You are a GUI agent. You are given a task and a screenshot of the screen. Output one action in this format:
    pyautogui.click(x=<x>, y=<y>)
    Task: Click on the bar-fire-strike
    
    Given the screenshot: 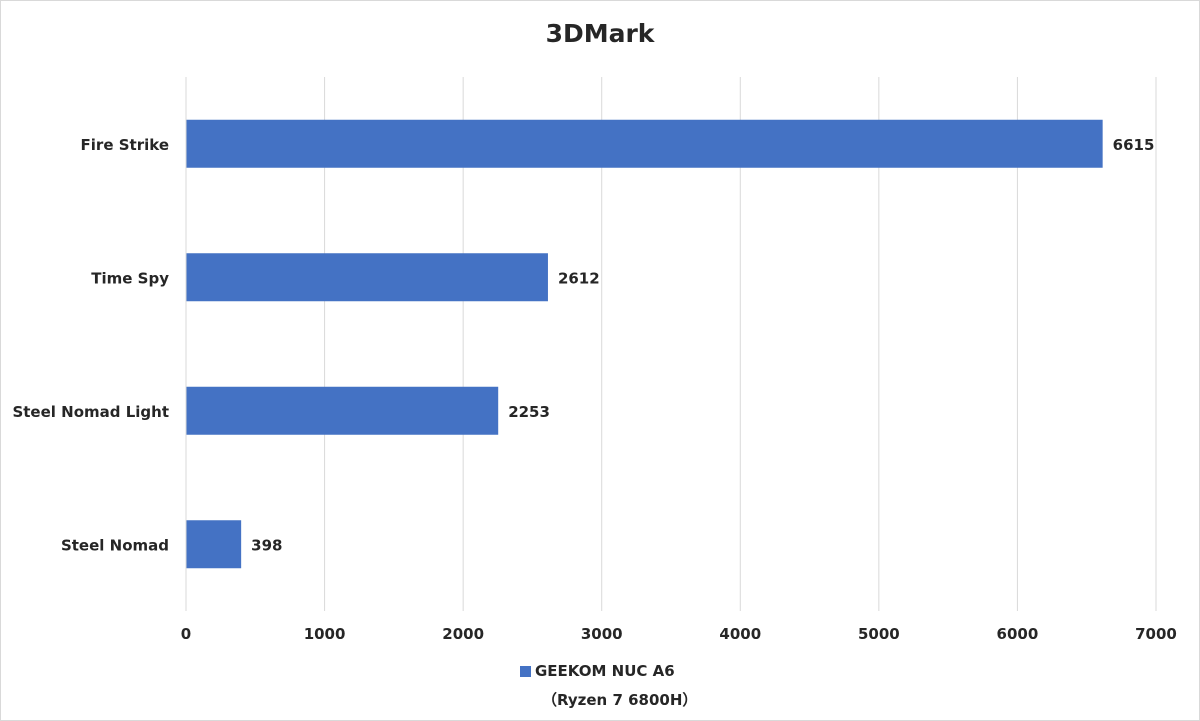 What is the action you would take?
    pyautogui.click(x=644, y=143)
    